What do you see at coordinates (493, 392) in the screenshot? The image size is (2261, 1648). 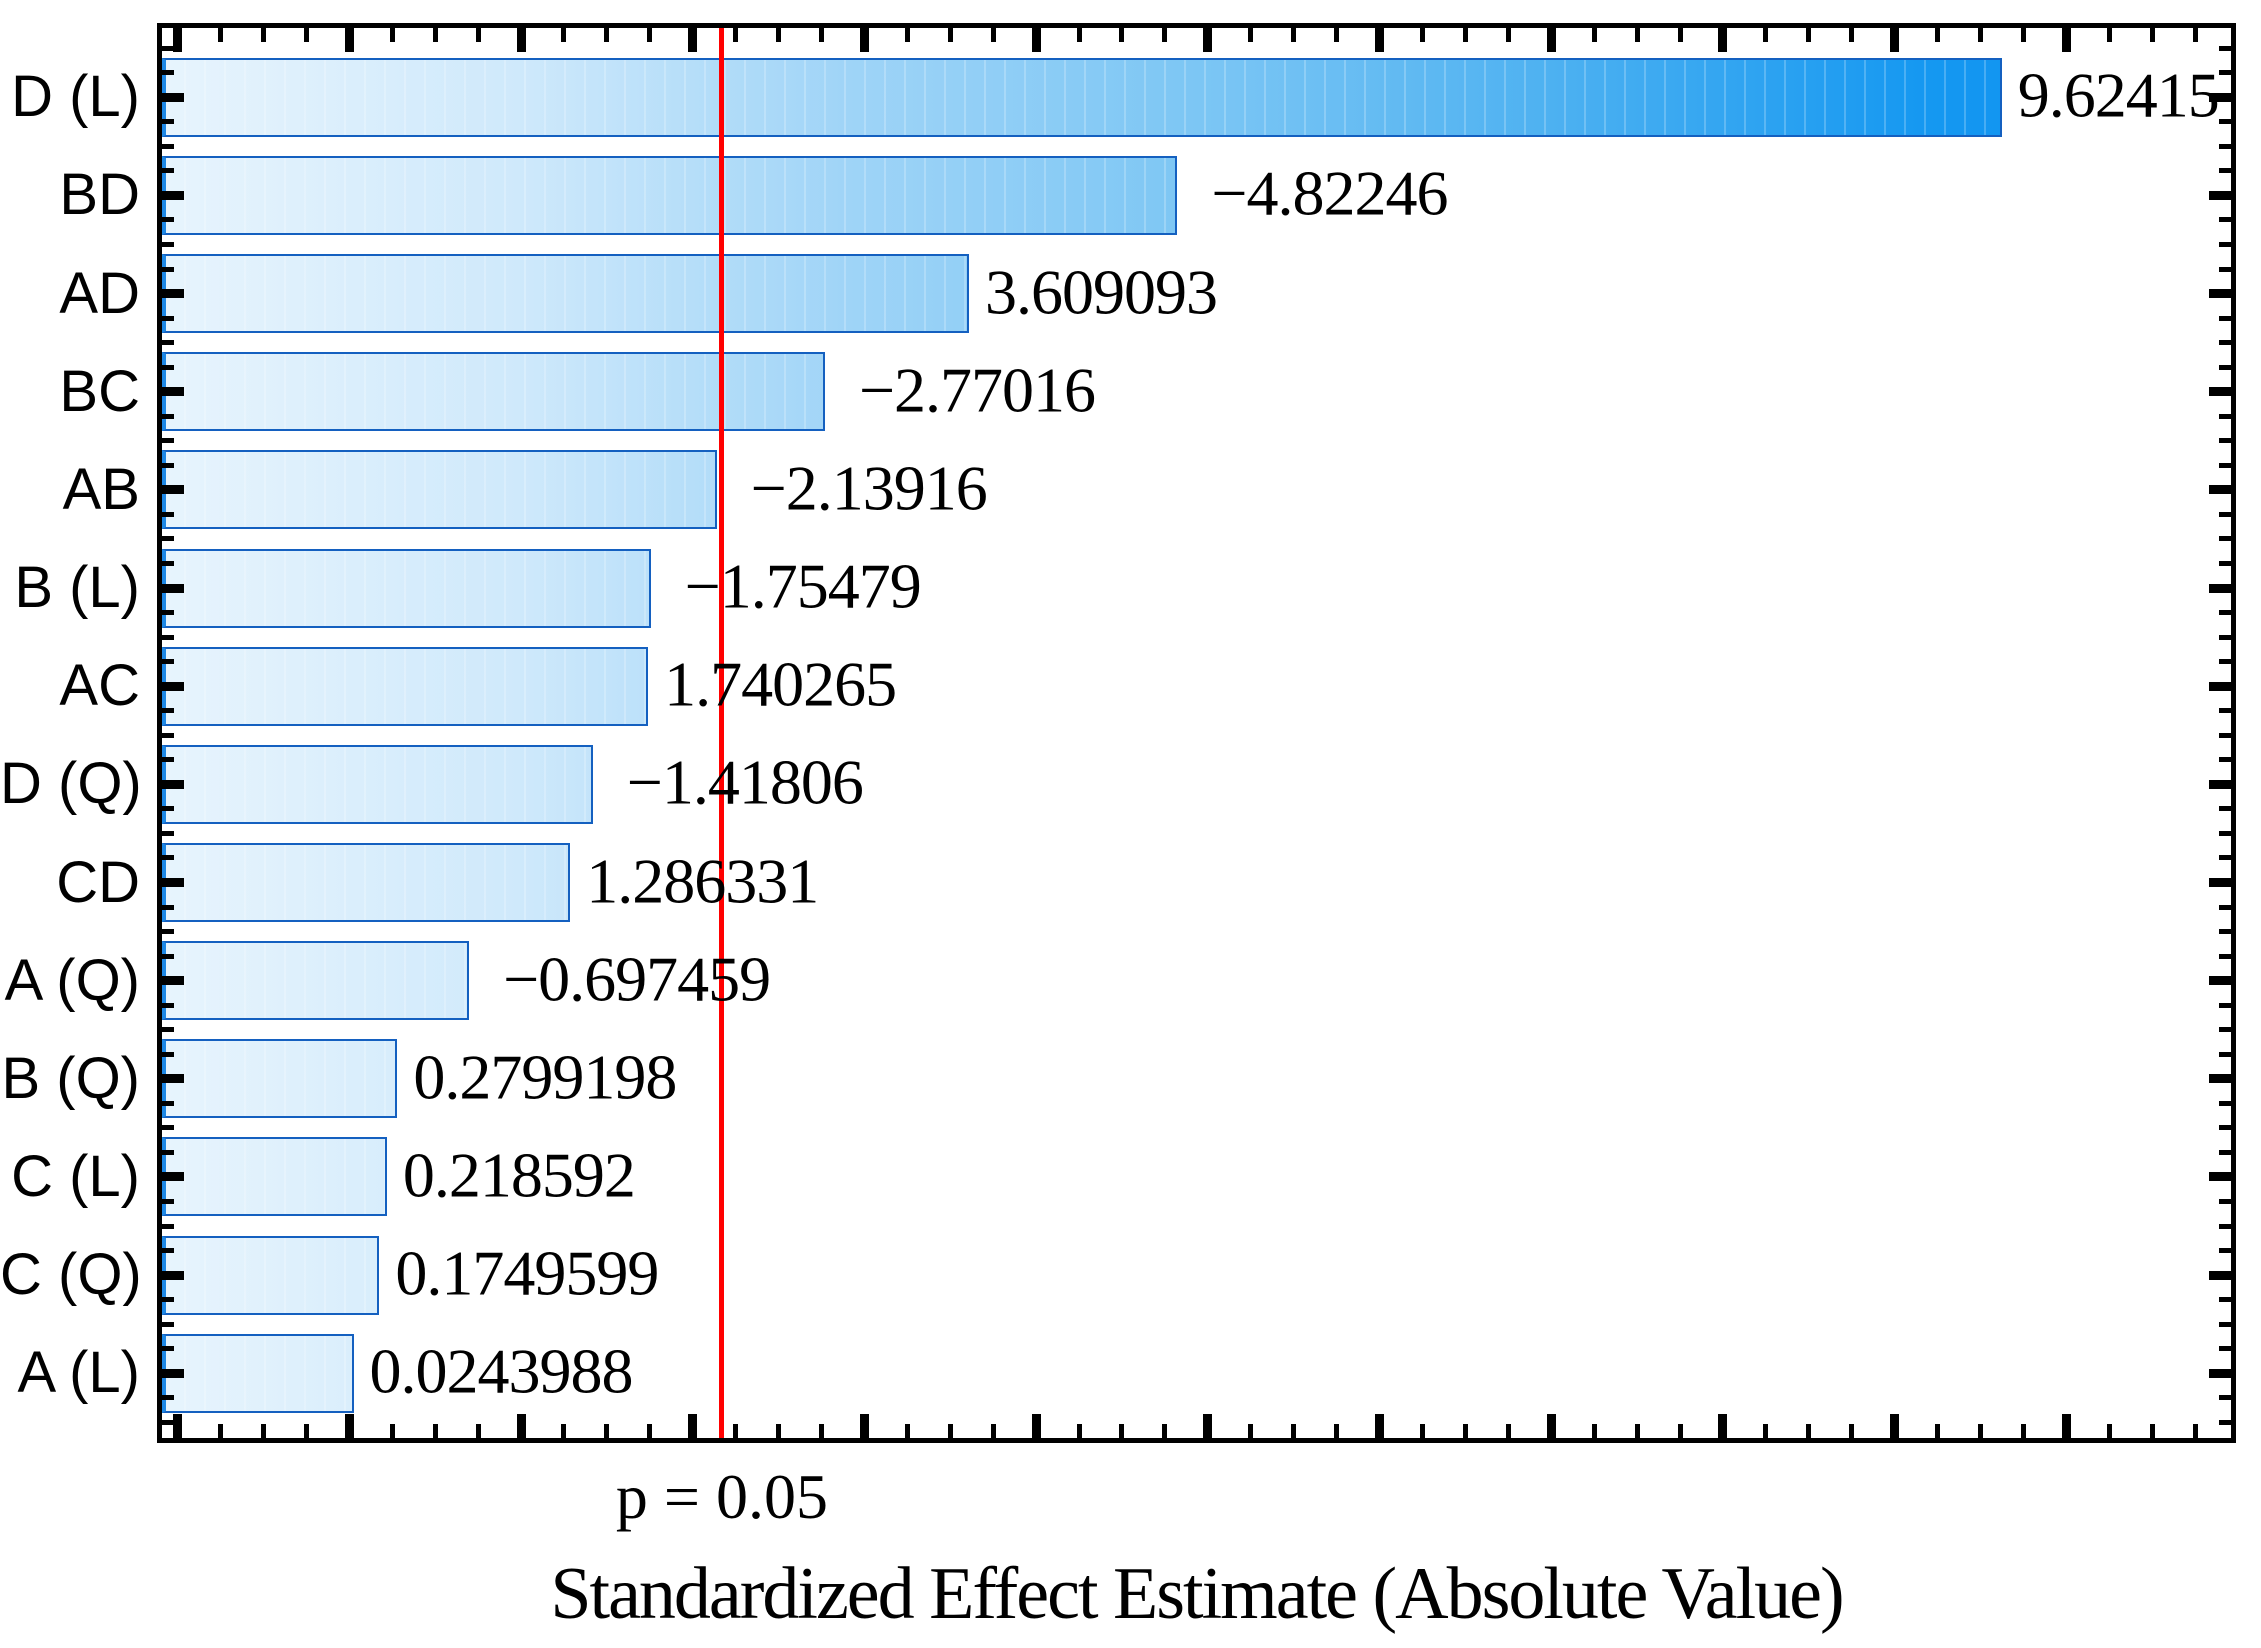 I see `bar-bc` at bounding box center [493, 392].